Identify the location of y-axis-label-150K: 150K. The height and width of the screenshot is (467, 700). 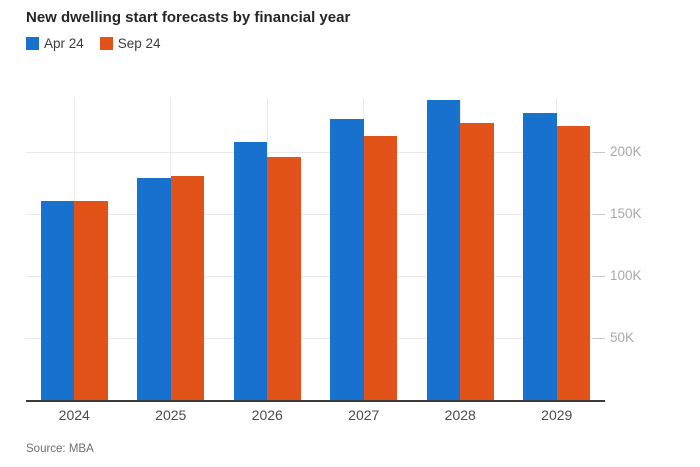
(626, 214).